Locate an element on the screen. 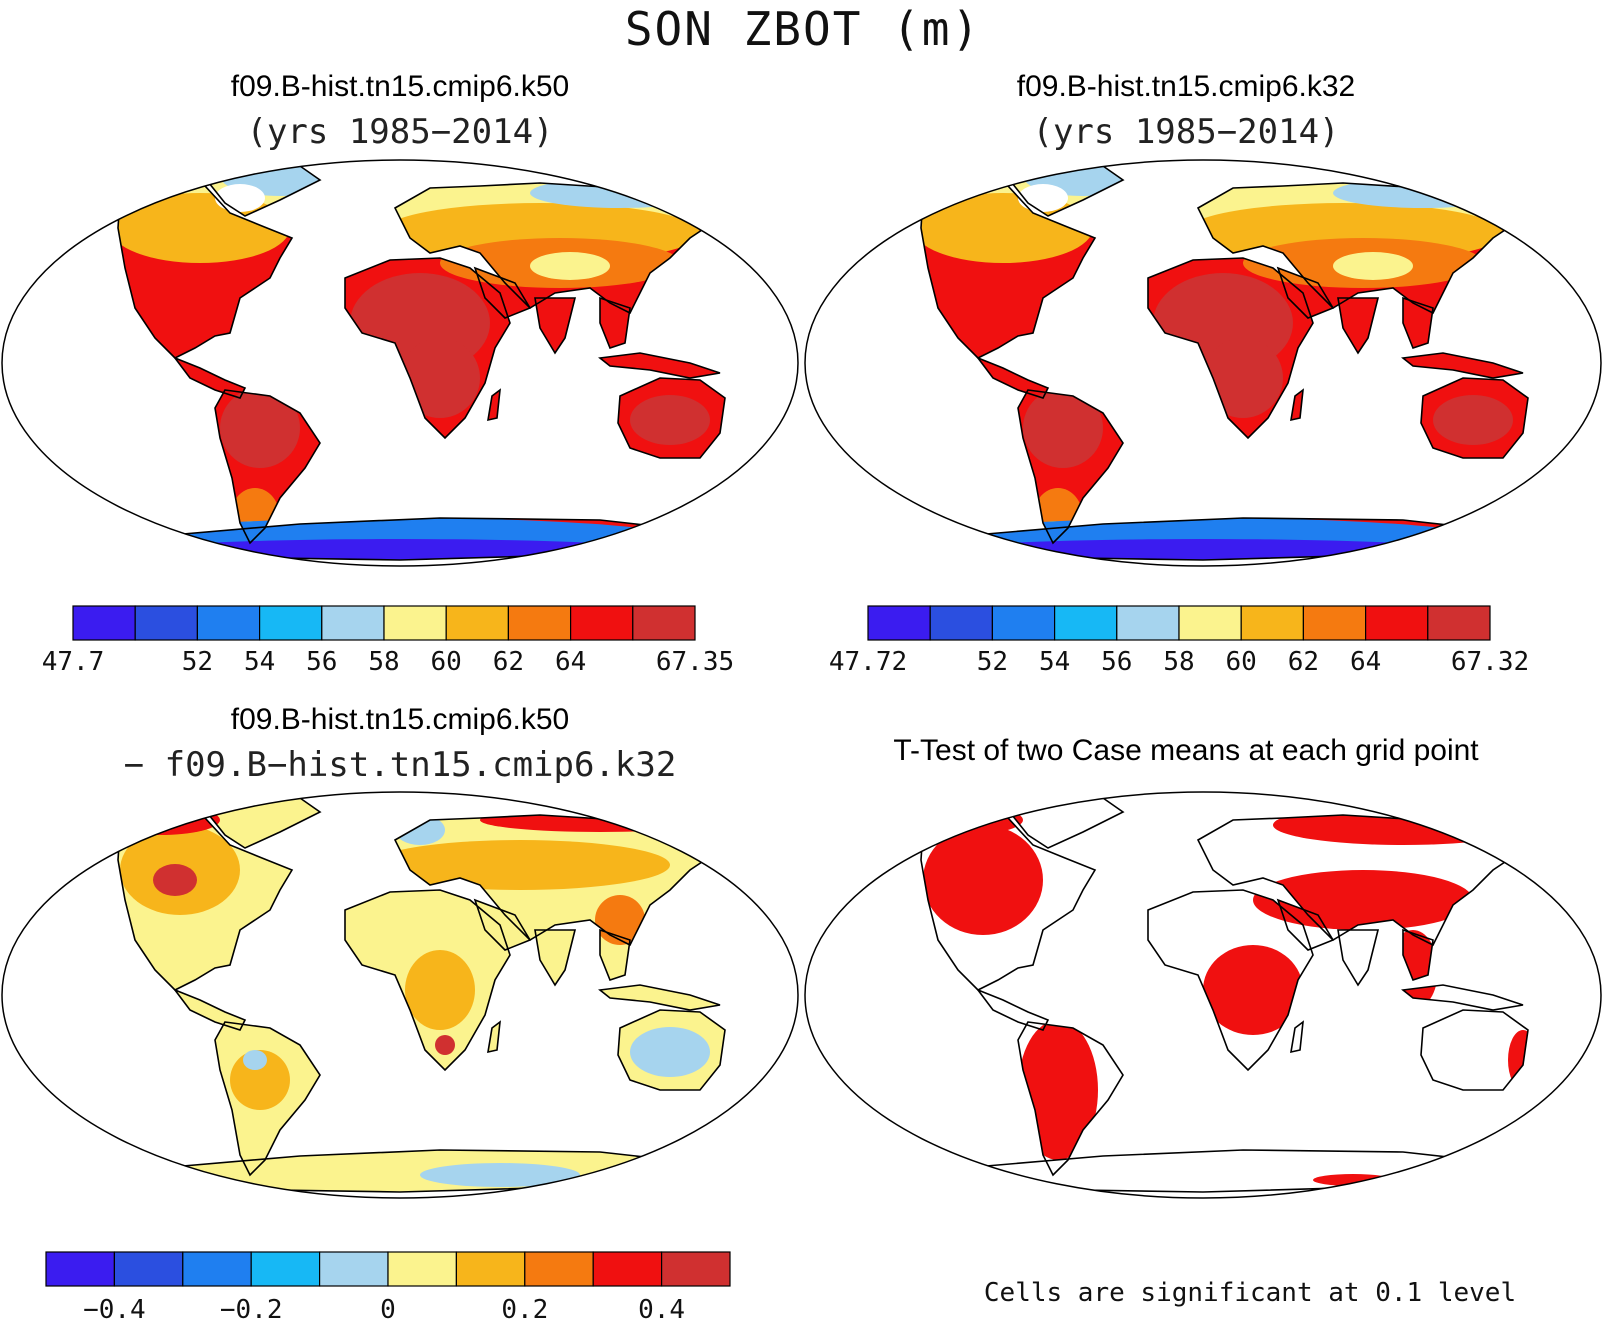 The height and width of the screenshot is (1327, 1606). significance-note: Cells are significant at 0.1 level is located at coordinates (1250, 1293).